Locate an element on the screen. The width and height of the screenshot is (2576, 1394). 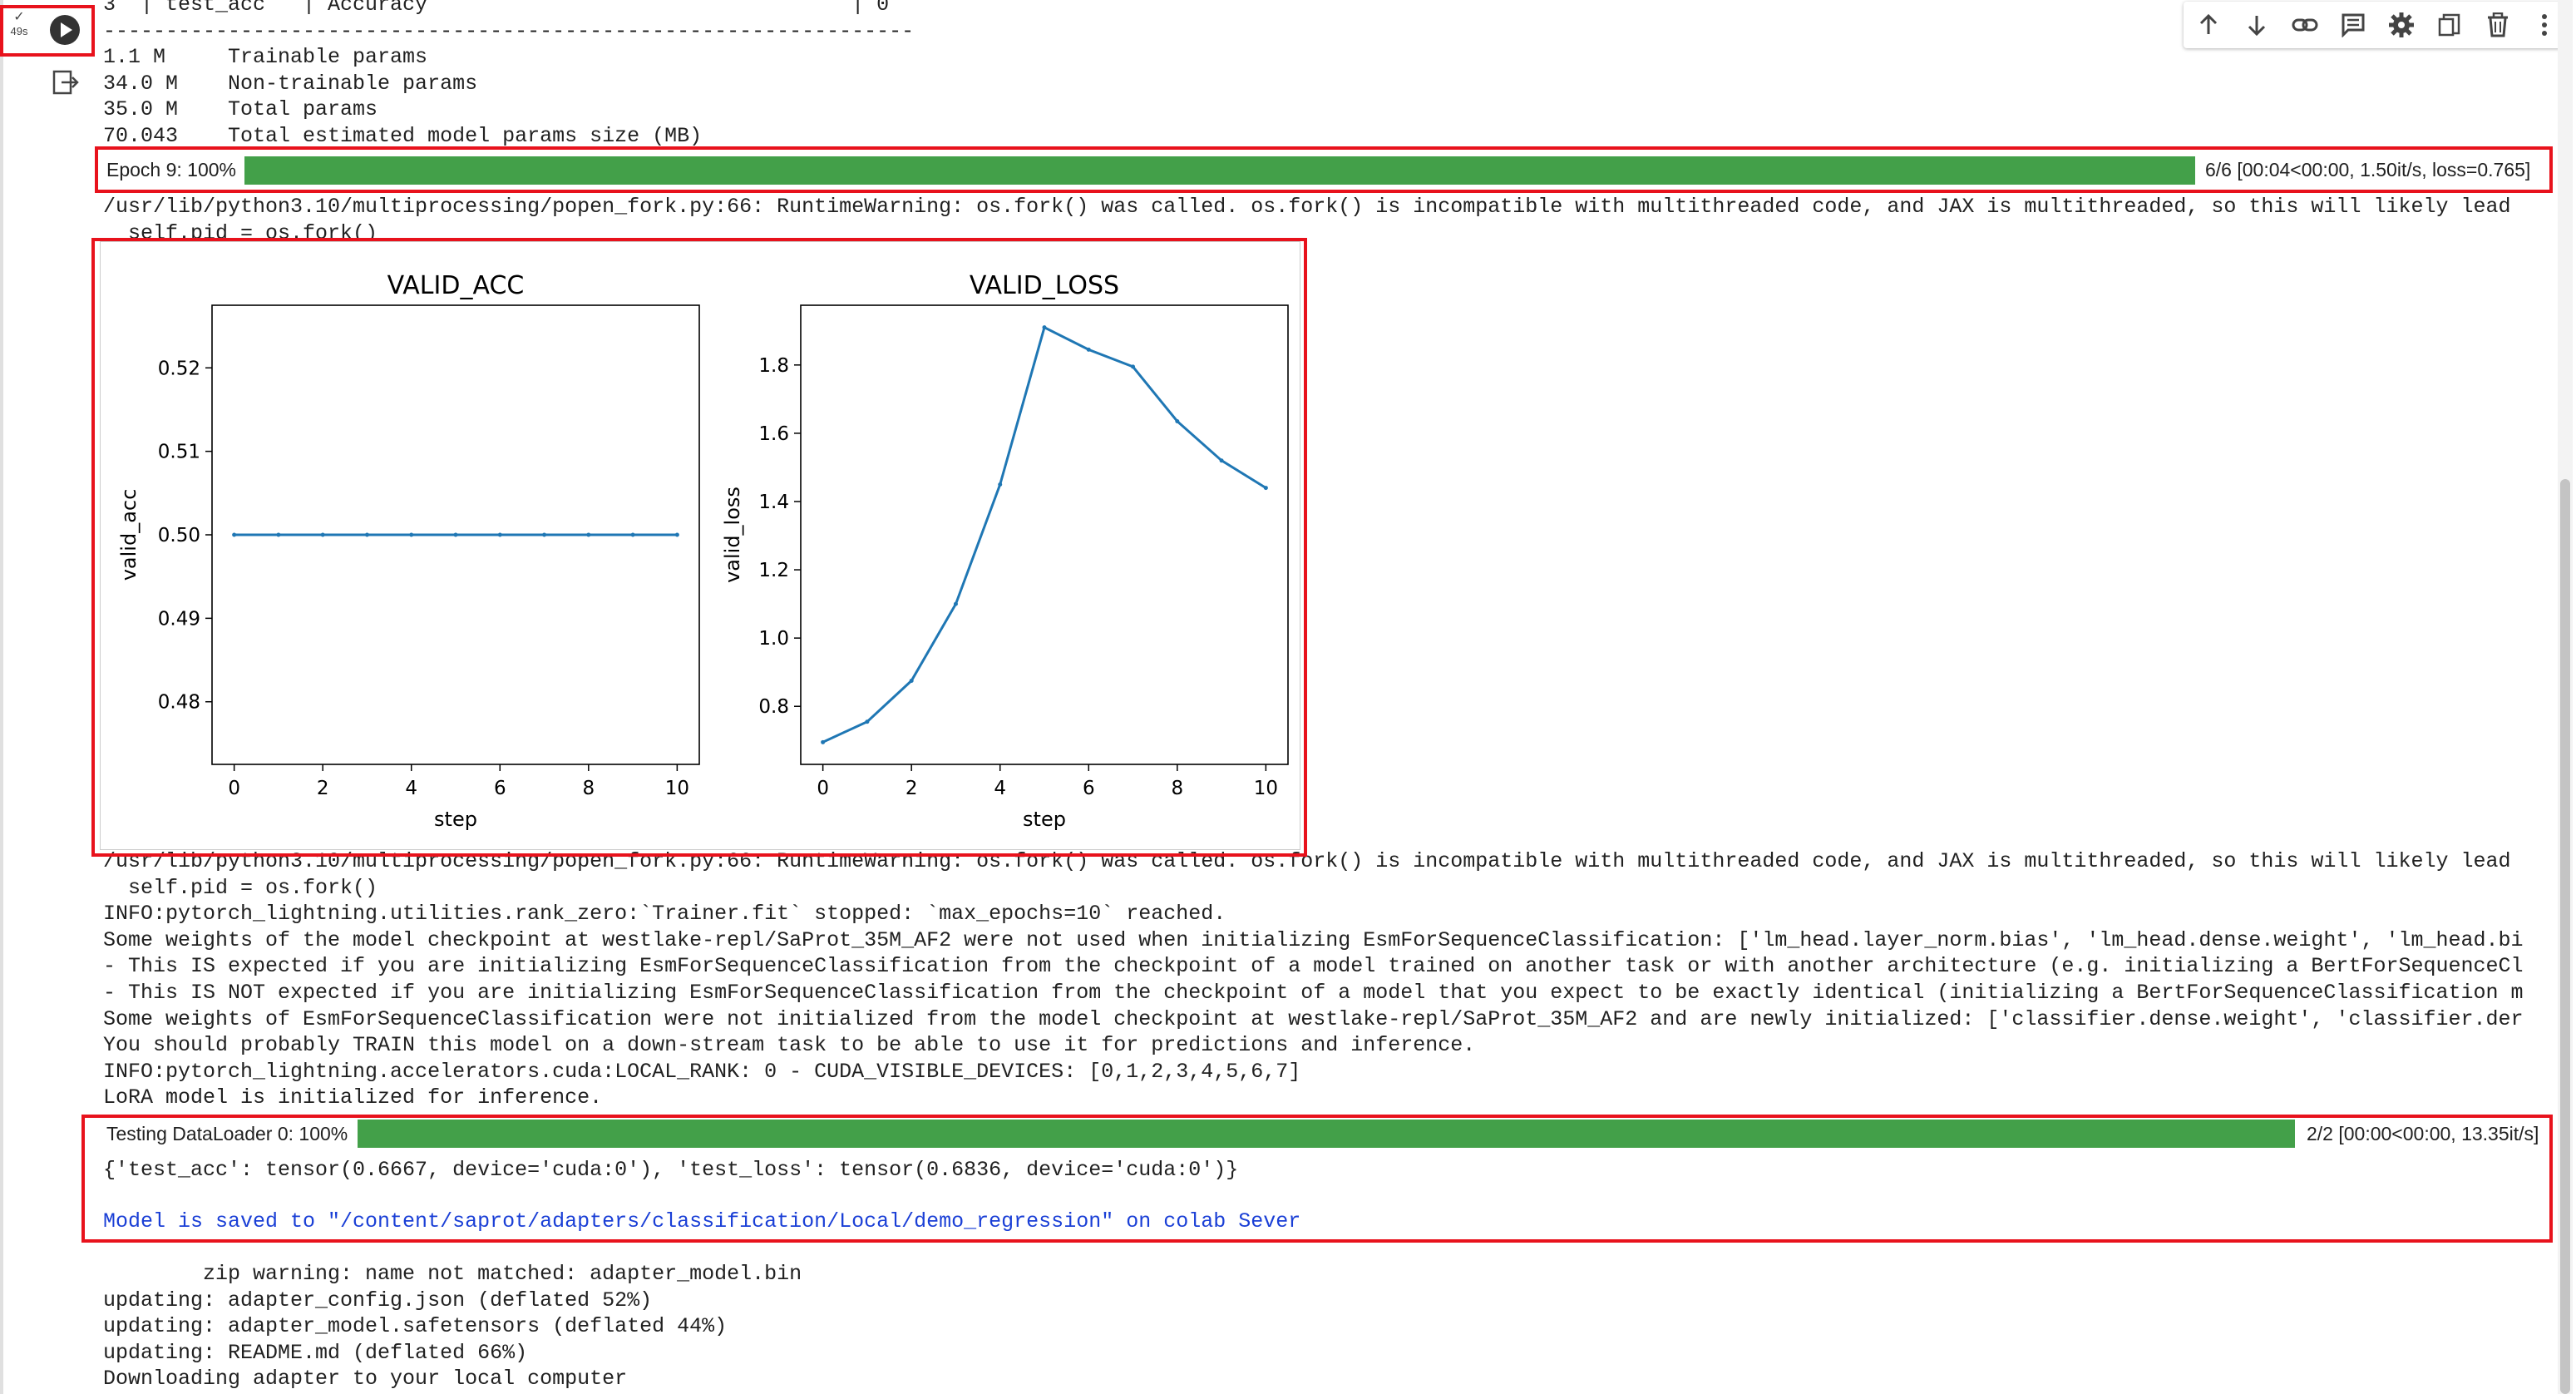
epoch-progress-stats: 6/6 [00:04<00:00, 1.50it/s, loss=0.765] is located at coordinates (2368, 170).